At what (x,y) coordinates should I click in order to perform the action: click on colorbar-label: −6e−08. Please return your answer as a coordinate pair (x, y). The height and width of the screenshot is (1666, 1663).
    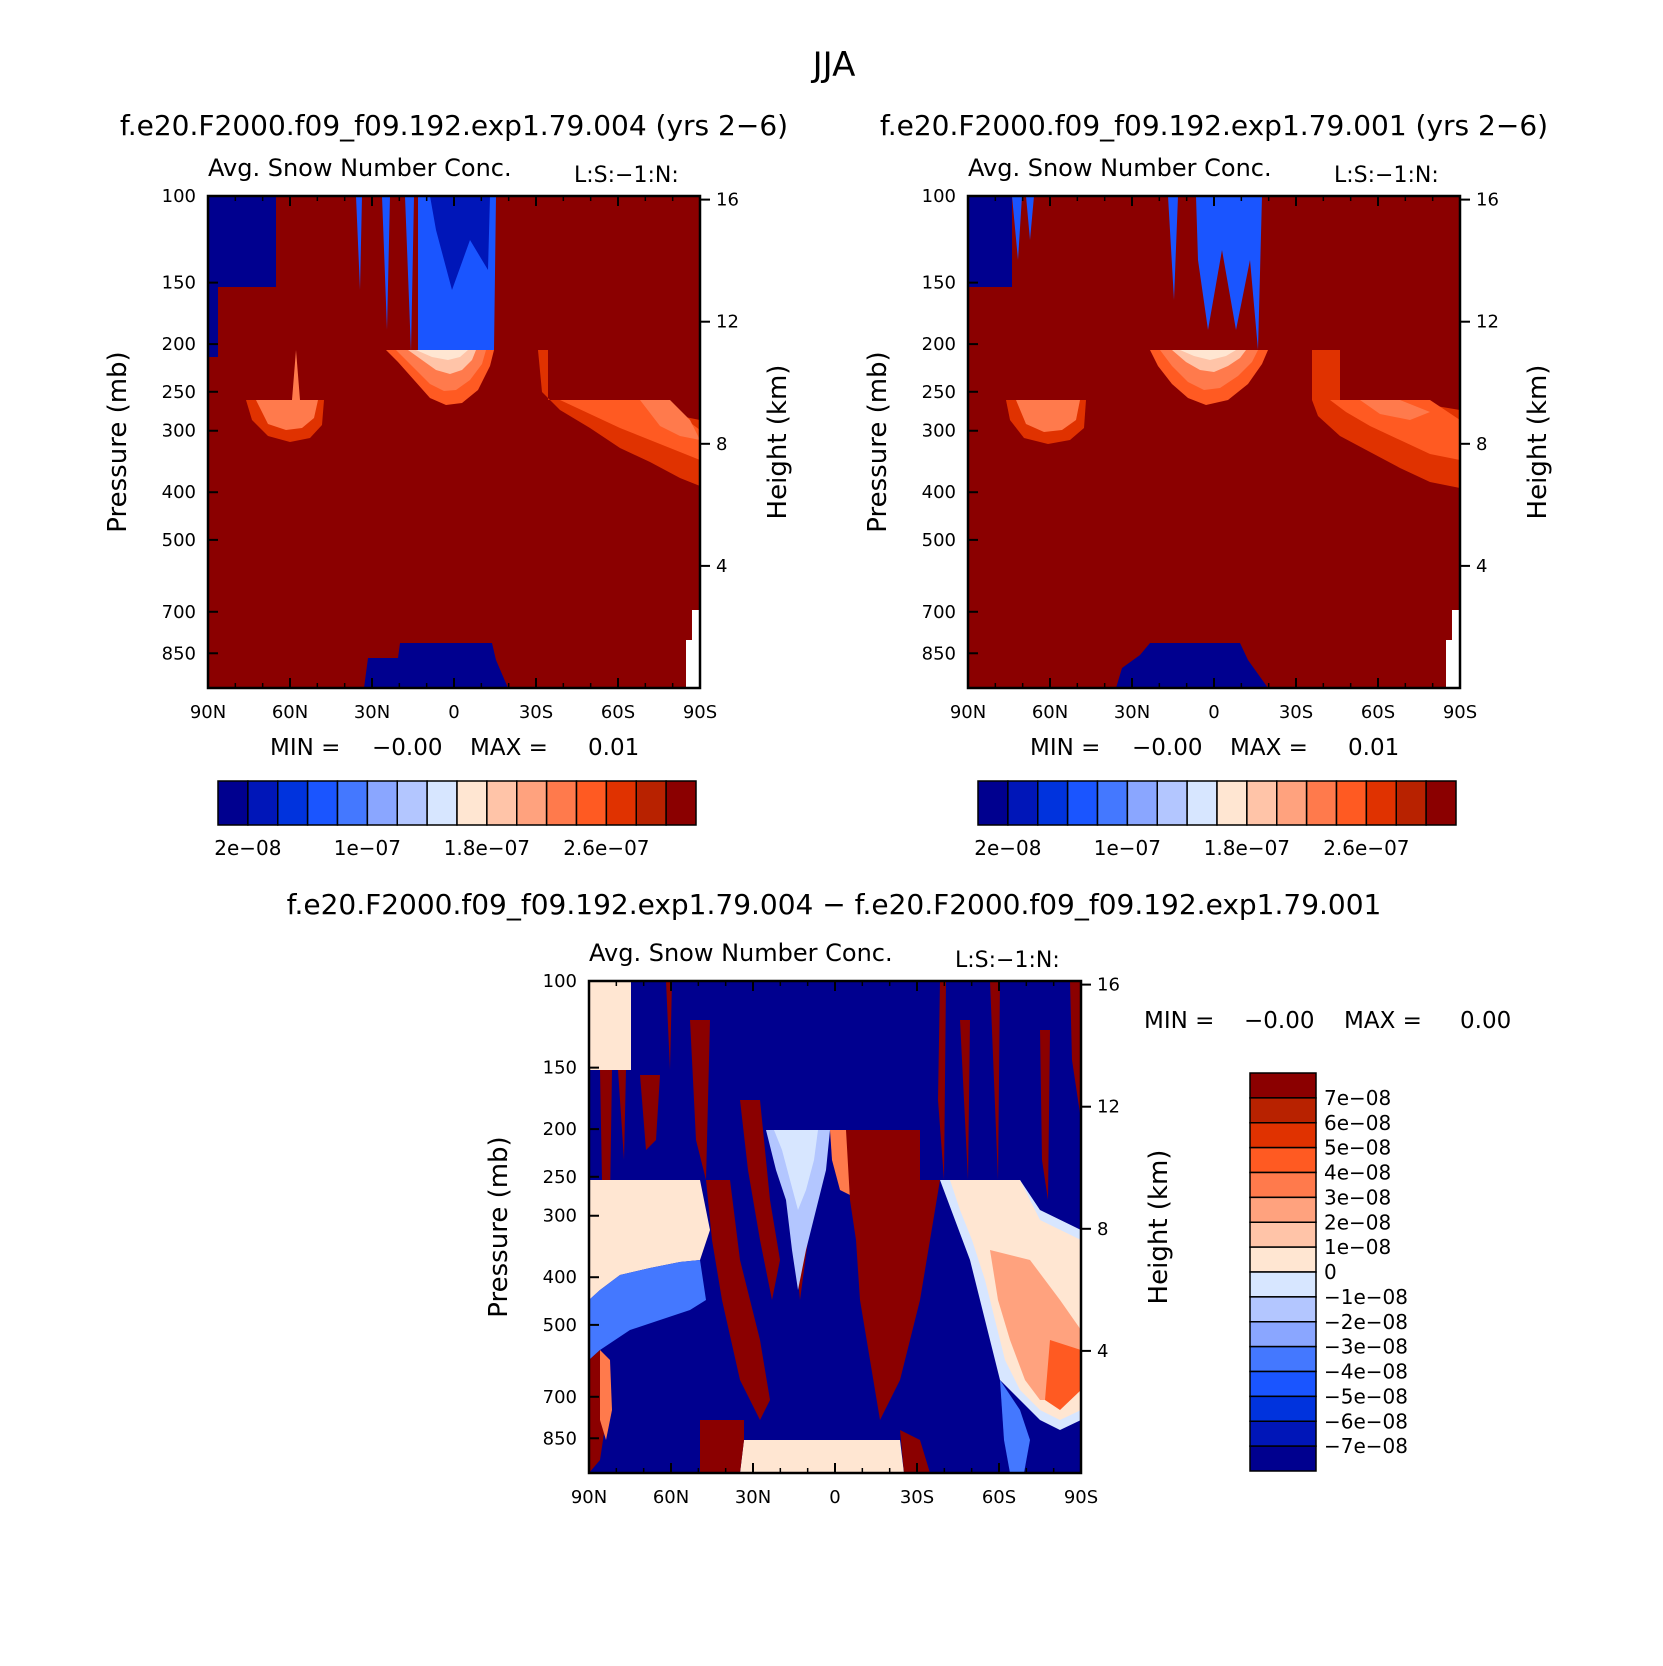
    Looking at the image, I should click on (1366, 1421).